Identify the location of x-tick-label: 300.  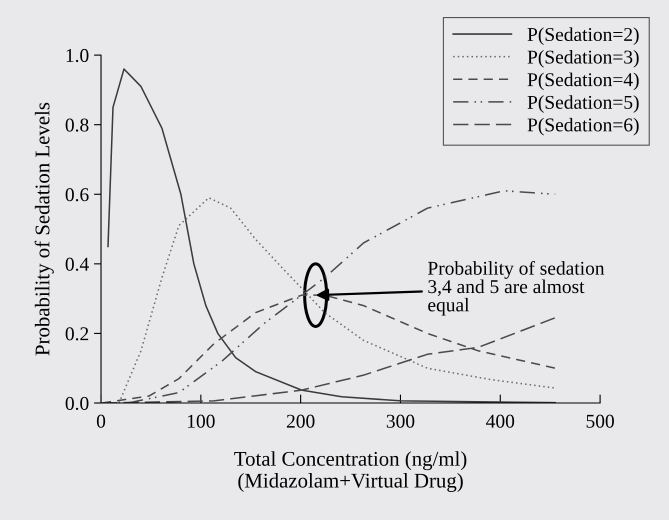
(400, 421).